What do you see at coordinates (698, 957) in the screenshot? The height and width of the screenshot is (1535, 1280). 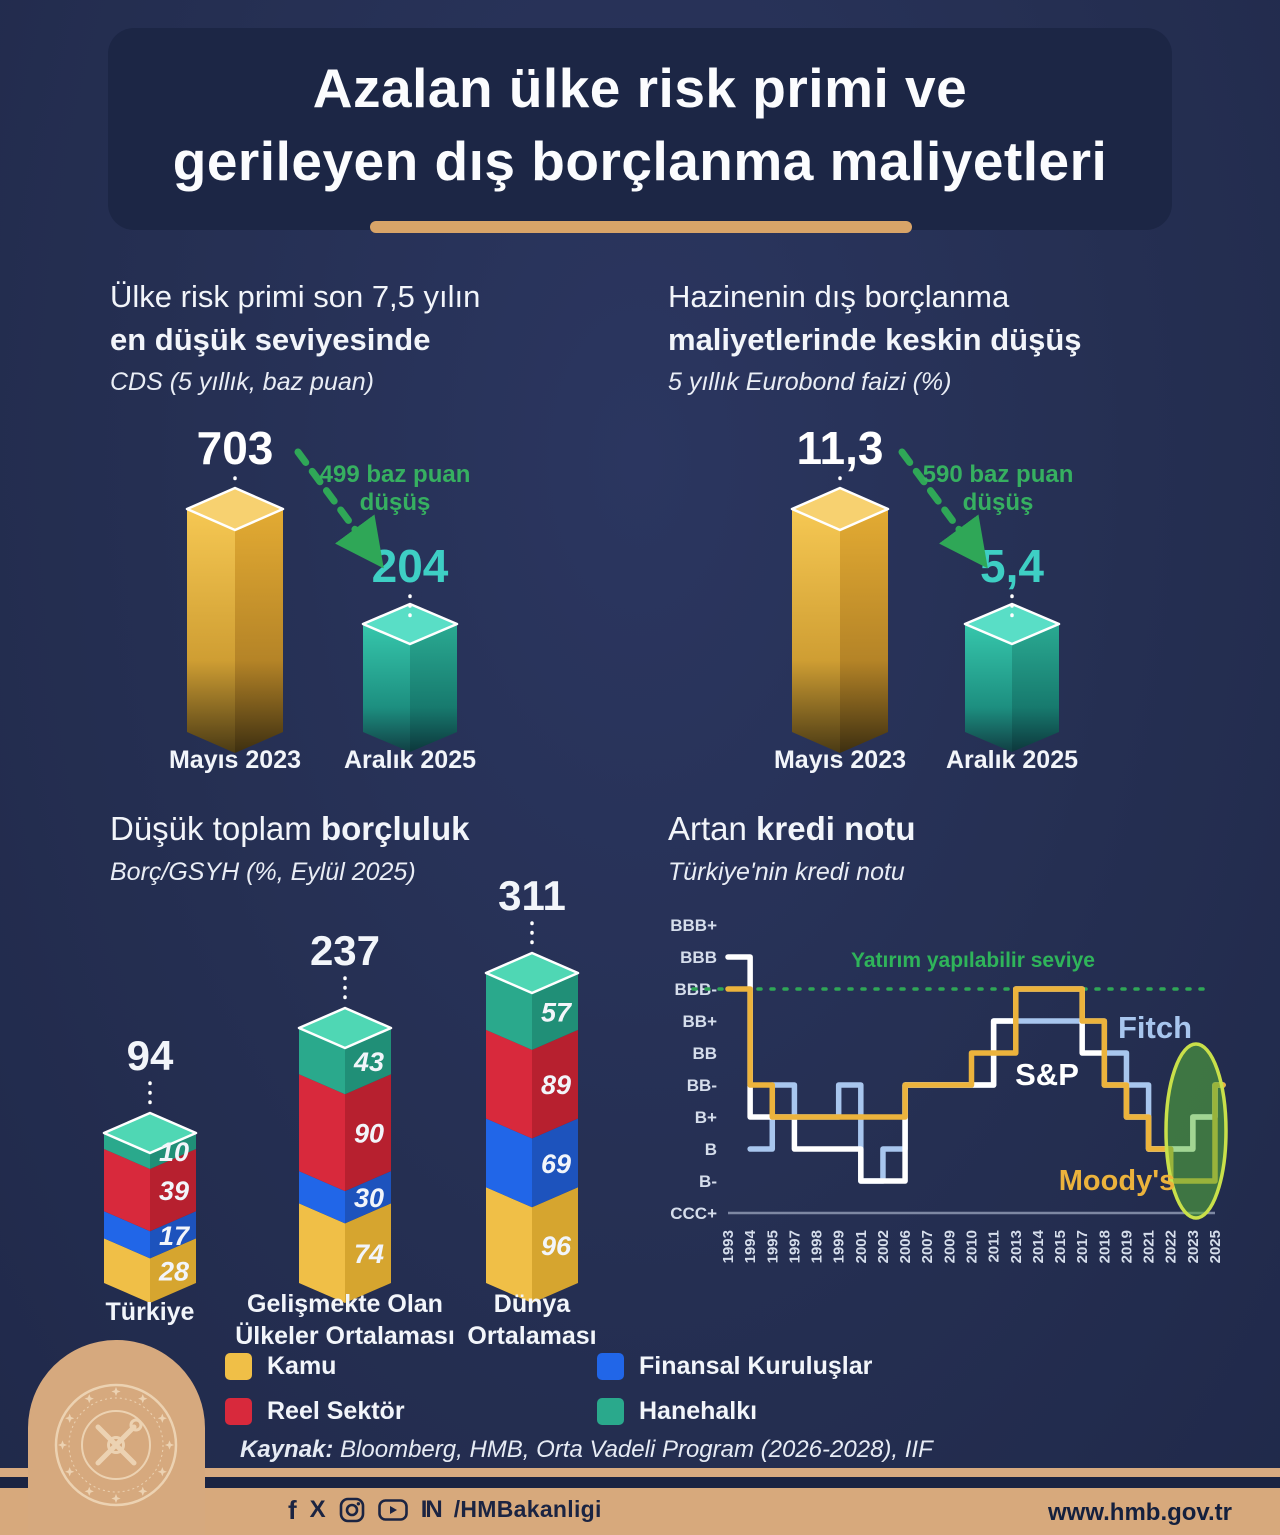 I see `svg-text: BBB` at bounding box center [698, 957].